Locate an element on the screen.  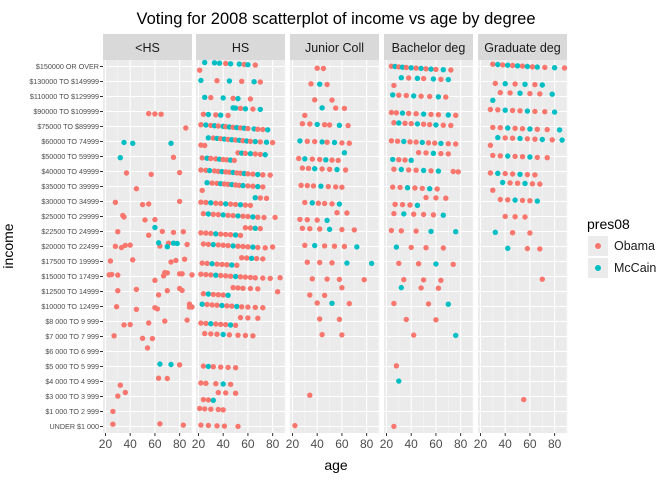
x-tick-label: 20 is located at coordinates (481, 444).